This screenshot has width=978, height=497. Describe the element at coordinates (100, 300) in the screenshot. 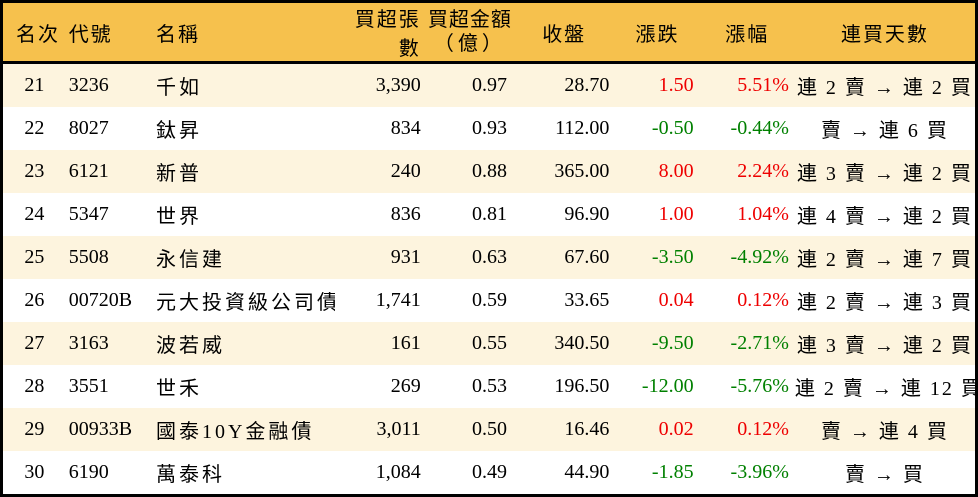

I see `code-cell: 00720B` at that location.